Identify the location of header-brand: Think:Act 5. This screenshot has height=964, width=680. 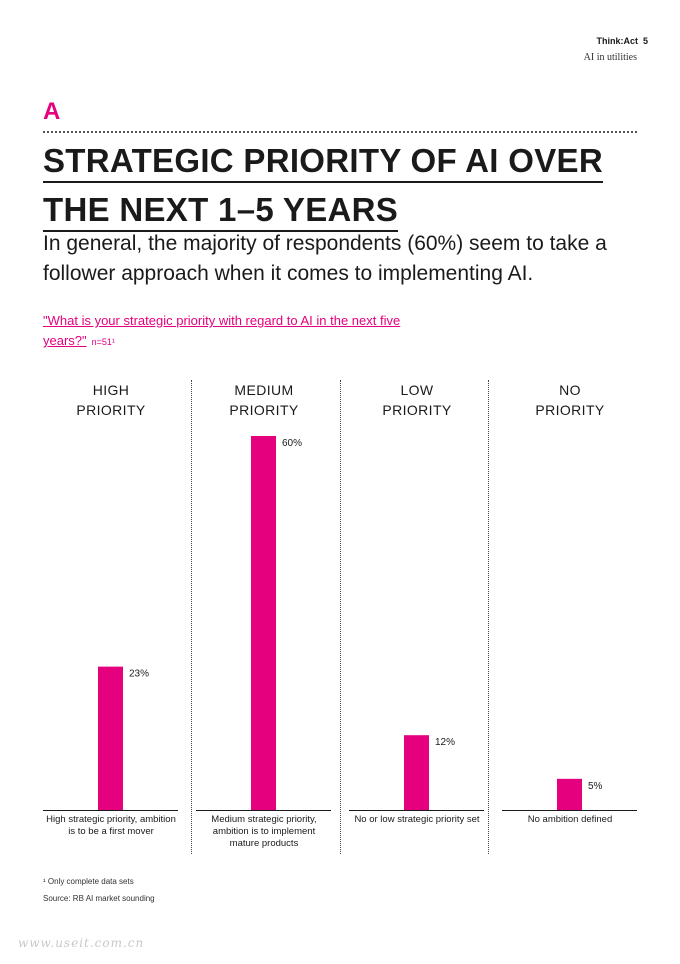
(622, 41).